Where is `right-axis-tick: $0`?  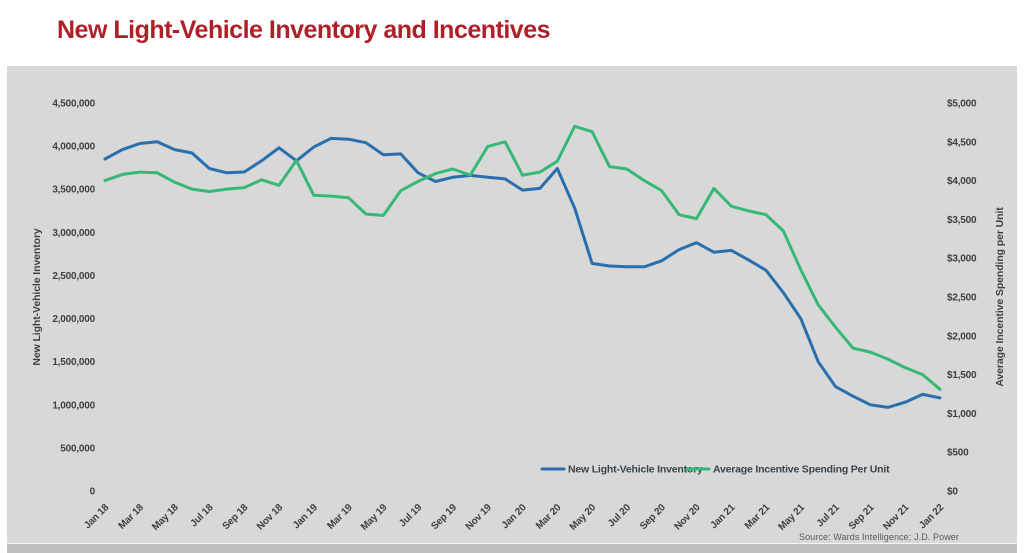 right-axis-tick: $0 is located at coordinates (952, 492).